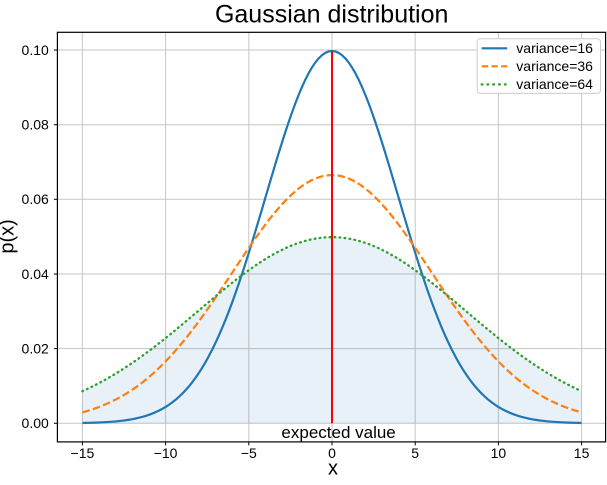 The height and width of the screenshot is (485, 607). I want to click on svg-text: 0.08, so click(35, 125).